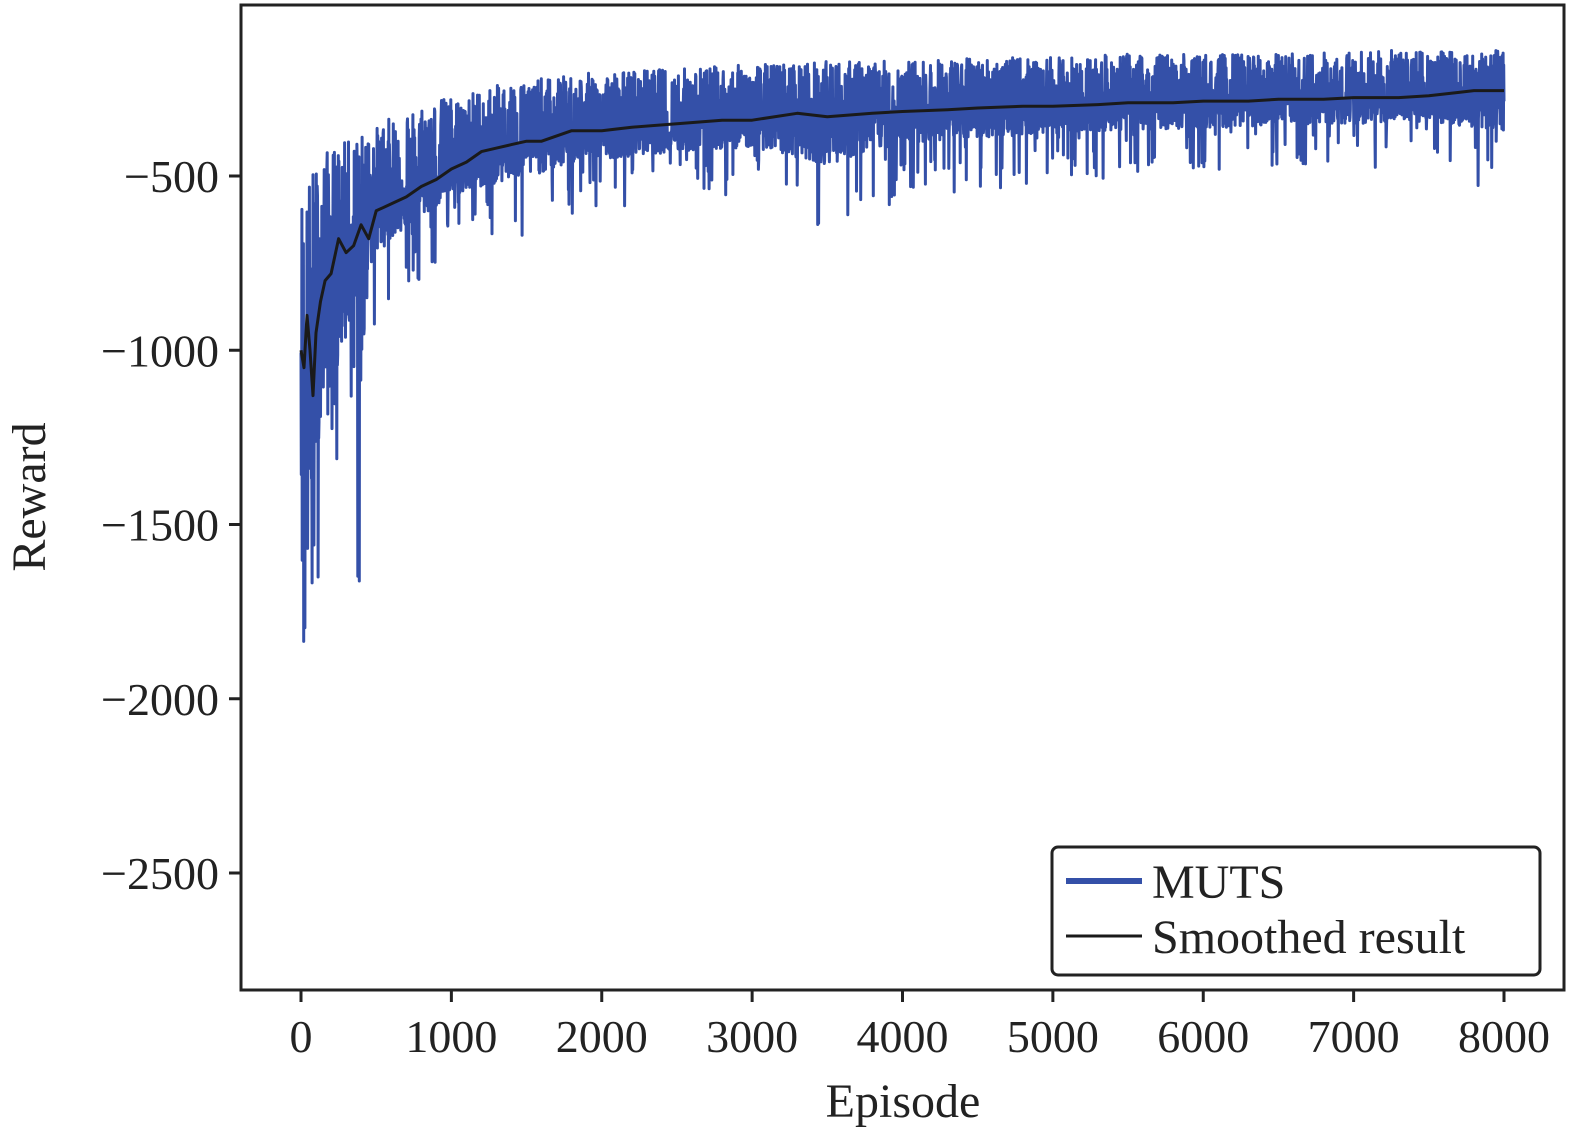 This screenshot has height=1142, width=1575. I want to click on y-tick-label: −2500, so click(160, 873).